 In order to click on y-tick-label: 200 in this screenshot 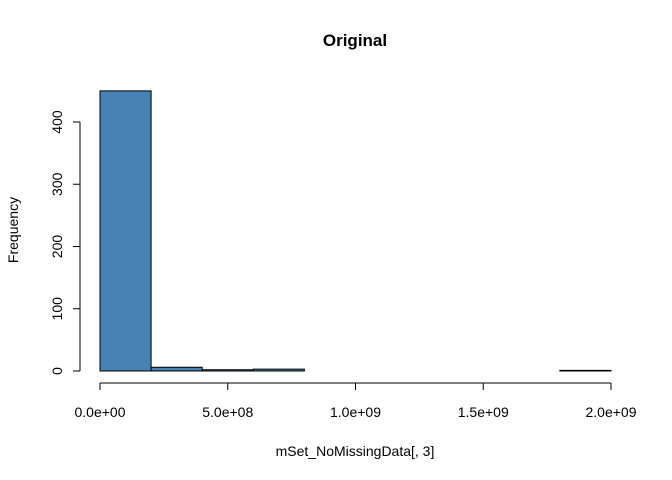, I will do `click(57, 247)`.